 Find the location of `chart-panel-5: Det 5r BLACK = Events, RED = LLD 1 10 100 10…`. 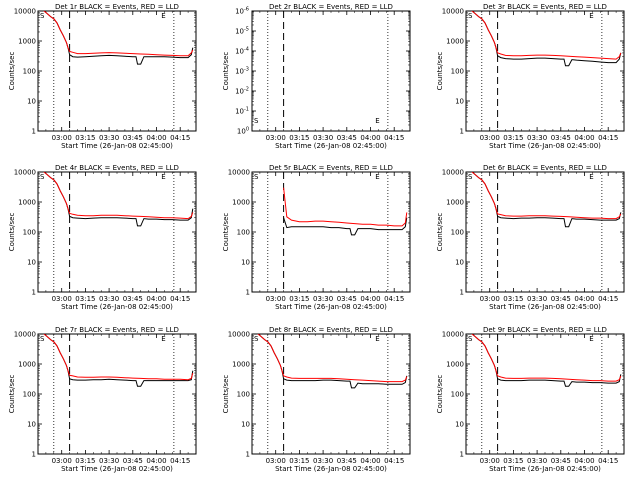

chart-panel-5: Det 5r BLACK = Events, RED = LLD 1 10 100 10… is located at coordinates (316, 237).